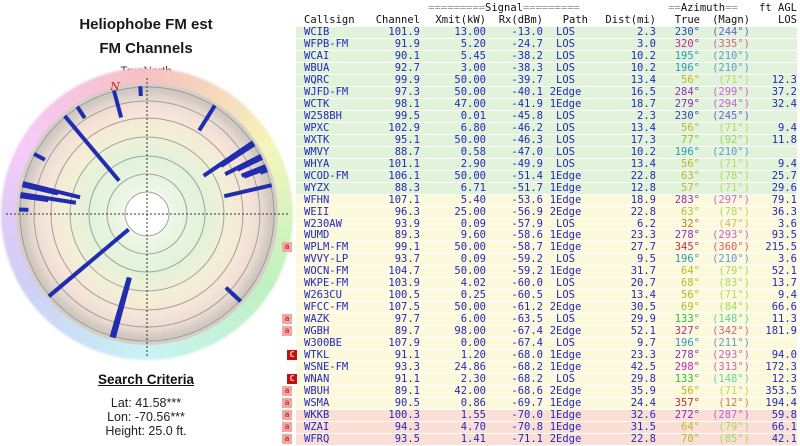 The width and height of the screenshot is (800, 446). I want to click on rx-dbm-cell: -61.2, so click(527, 307).